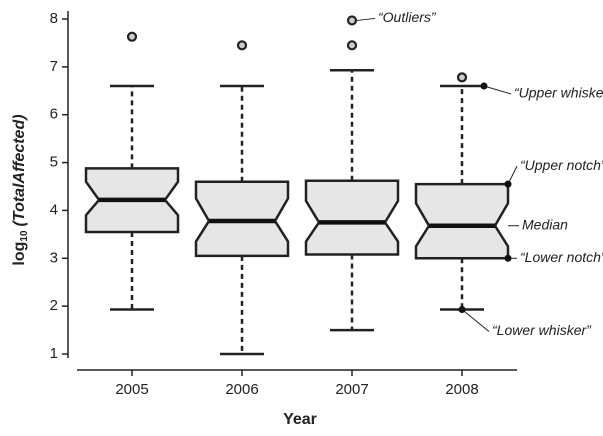  I want to click on x-axis-title: Year, so click(300, 419).